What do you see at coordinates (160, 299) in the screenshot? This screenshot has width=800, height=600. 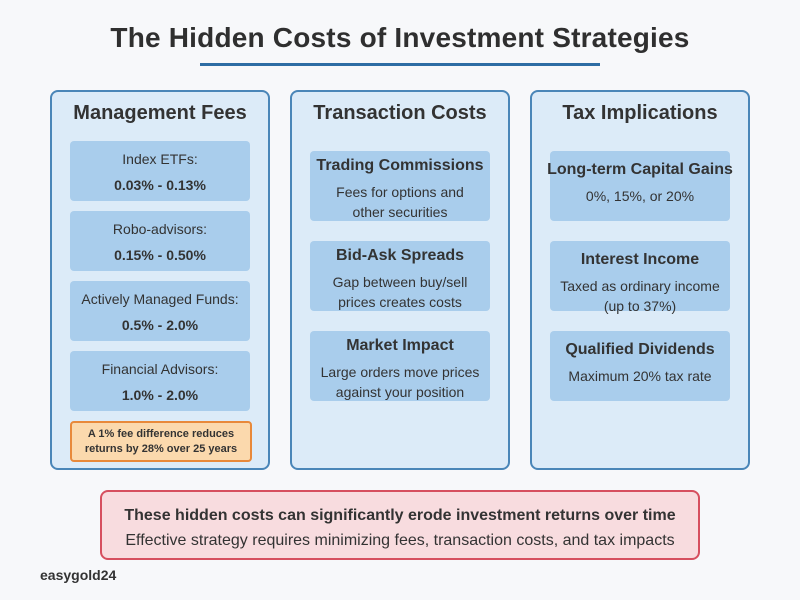 I see `fee-label: Actively Managed Funds:` at bounding box center [160, 299].